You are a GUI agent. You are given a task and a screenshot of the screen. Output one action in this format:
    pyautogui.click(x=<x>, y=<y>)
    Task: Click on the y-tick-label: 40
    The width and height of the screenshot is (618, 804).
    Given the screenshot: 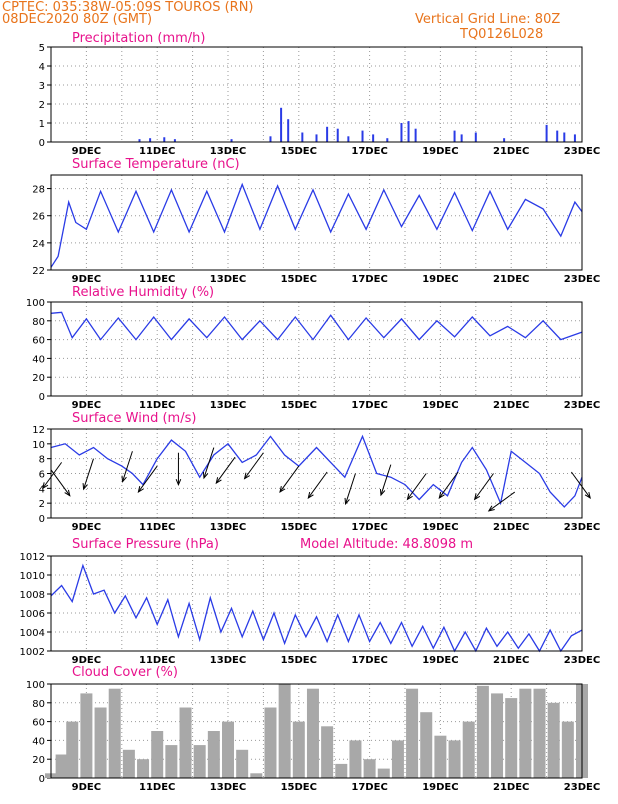 What is the action you would take?
    pyautogui.click(x=38, y=741)
    